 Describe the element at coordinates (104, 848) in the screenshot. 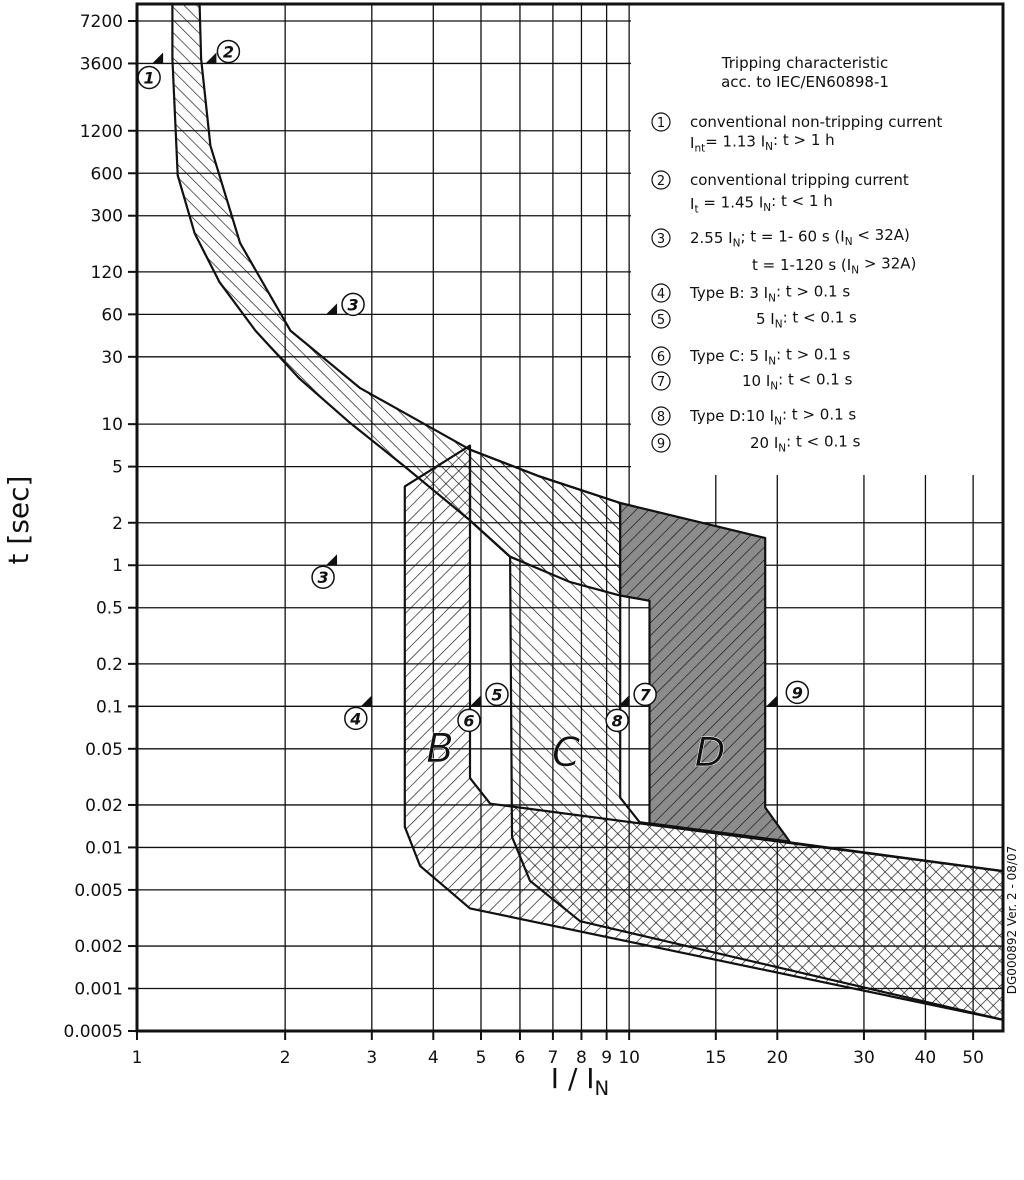

I see `y-tick-label: 0.01` at that location.